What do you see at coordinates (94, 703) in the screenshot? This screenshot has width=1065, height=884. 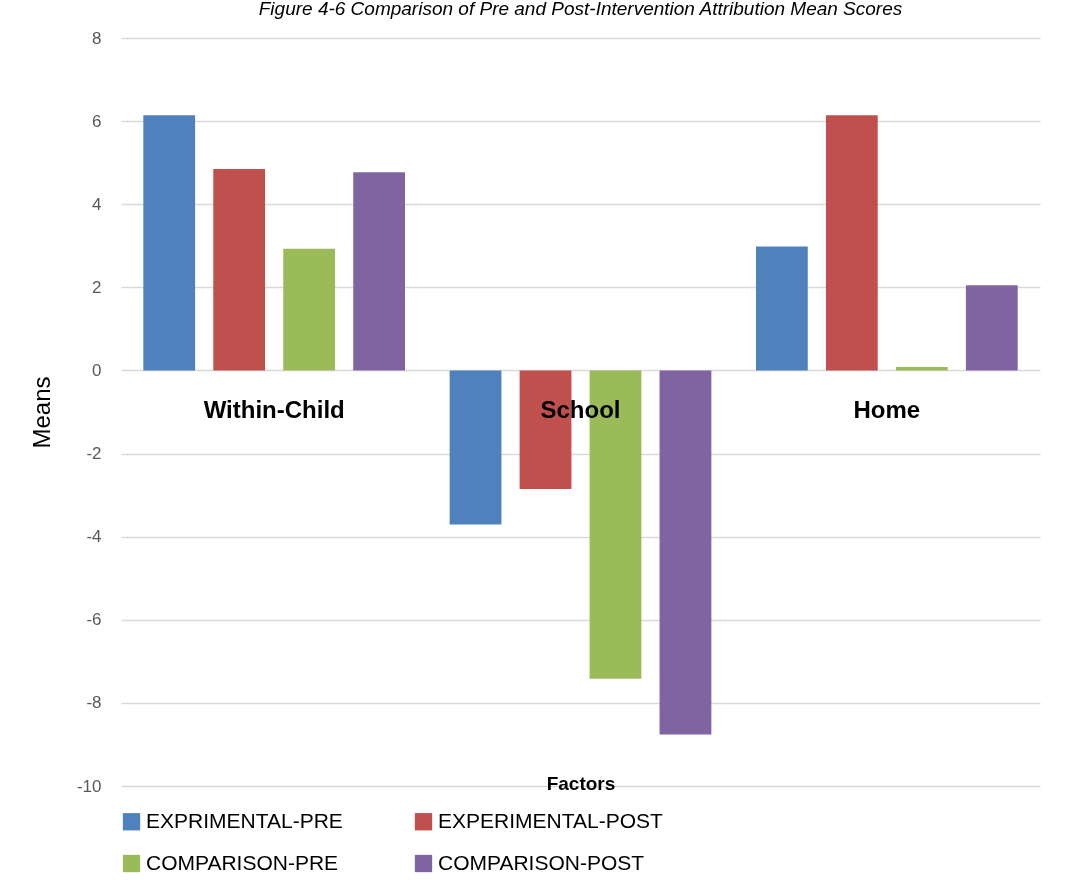 I see `y-tick-label: -8` at bounding box center [94, 703].